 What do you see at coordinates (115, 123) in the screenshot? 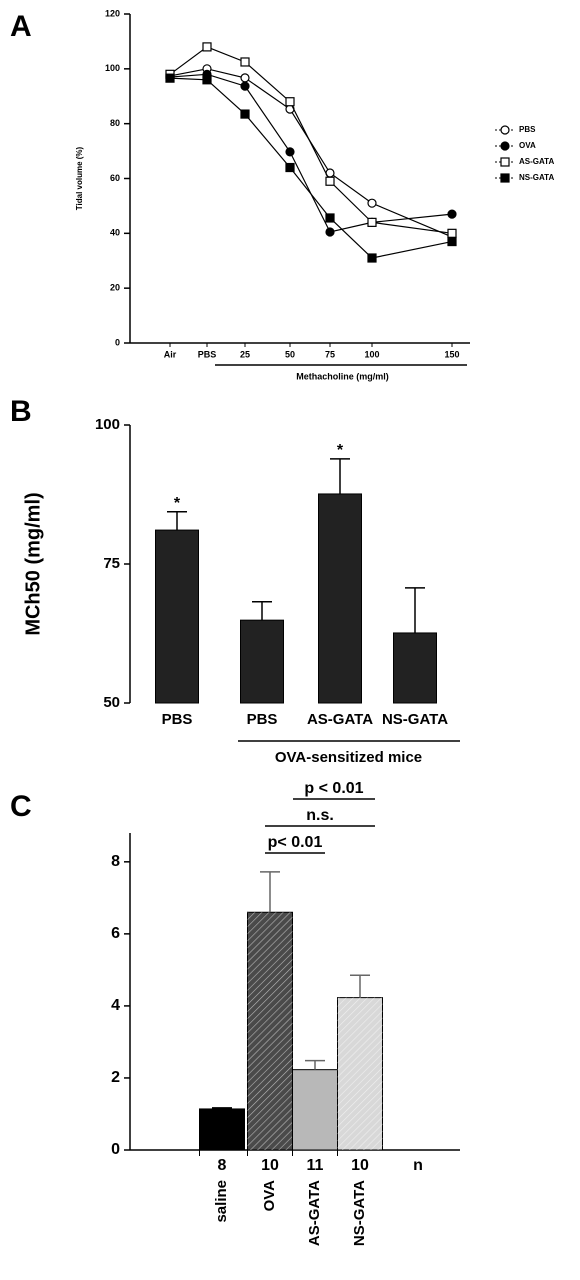
I see `y-tick-label: 80` at bounding box center [115, 123].